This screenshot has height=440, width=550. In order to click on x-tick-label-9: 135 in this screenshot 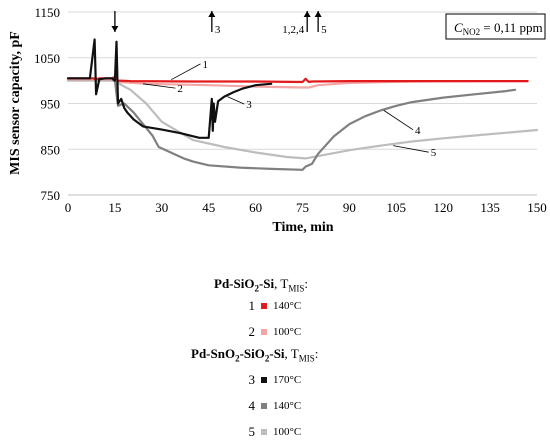, I will do `click(490, 207)`.